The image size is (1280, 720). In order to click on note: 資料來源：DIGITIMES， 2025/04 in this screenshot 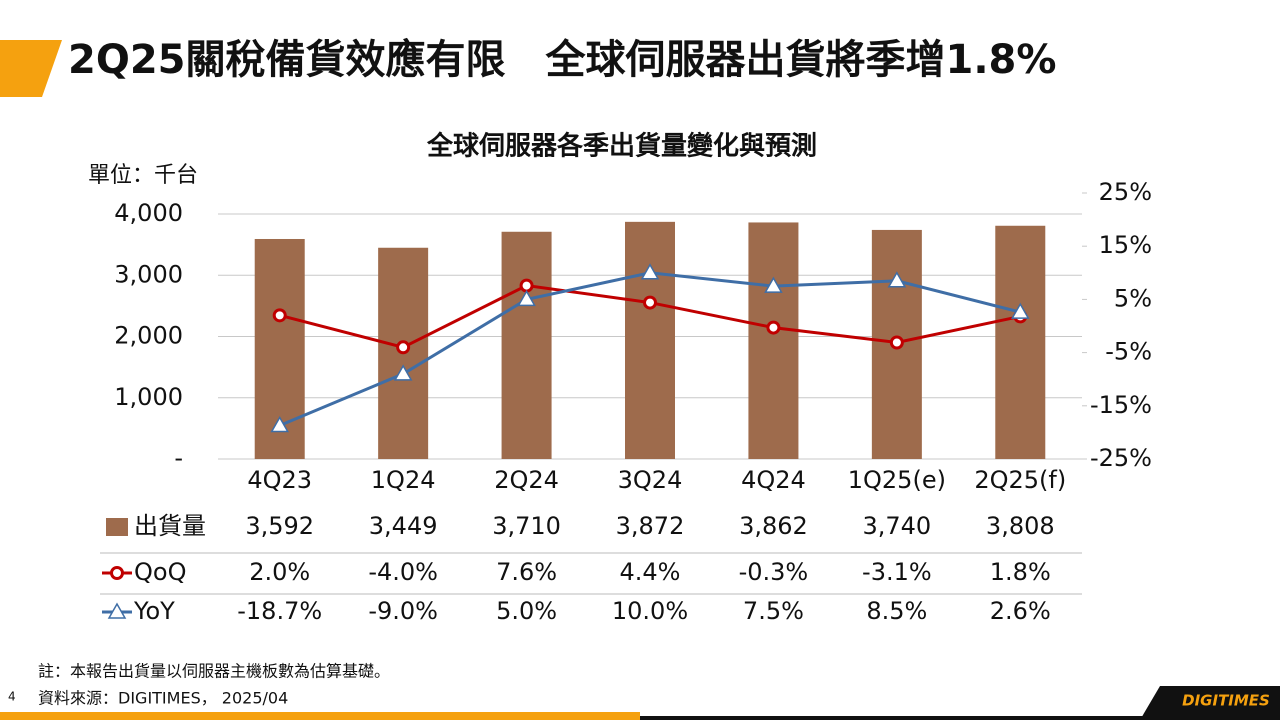, I will do `click(163, 698)`.